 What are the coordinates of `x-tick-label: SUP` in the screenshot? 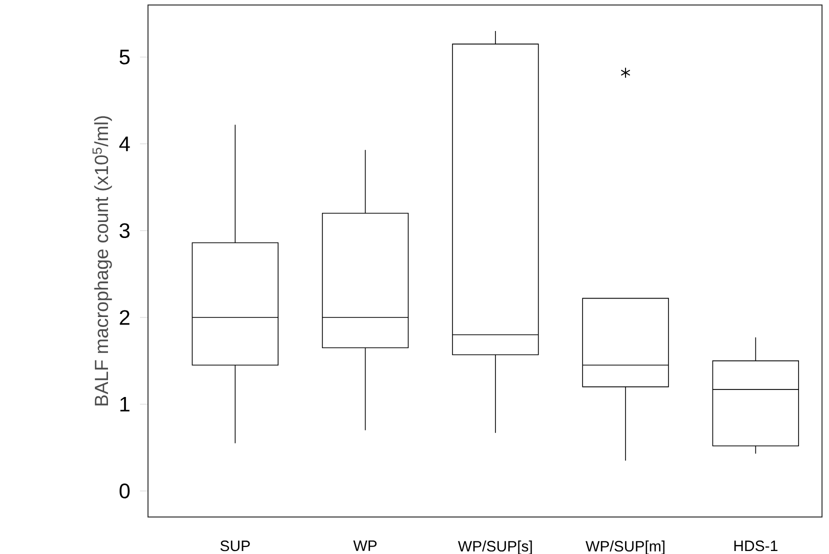 It's located at (235, 546).